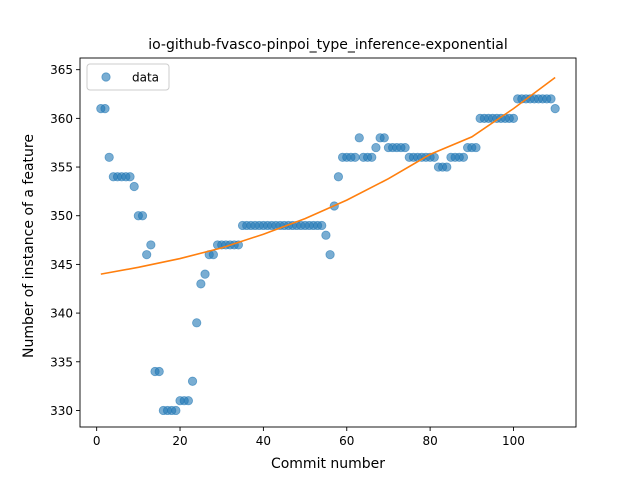 The width and height of the screenshot is (640, 480). Describe the element at coordinates (61, 70) in the screenshot. I see `y-tick-label: 365` at that location.